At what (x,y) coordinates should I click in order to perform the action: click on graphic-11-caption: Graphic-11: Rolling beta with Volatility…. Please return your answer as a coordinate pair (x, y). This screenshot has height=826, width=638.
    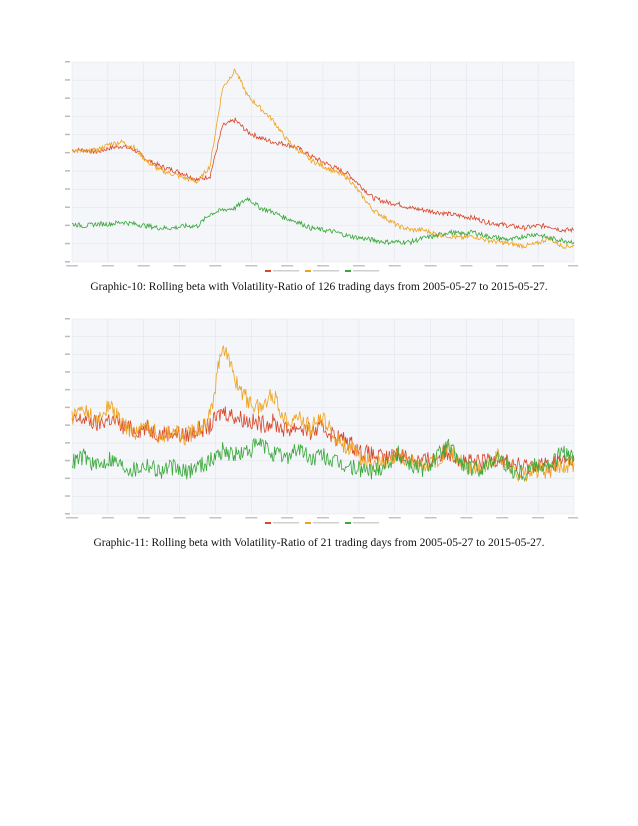
    Looking at the image, I should click on (319, 543).